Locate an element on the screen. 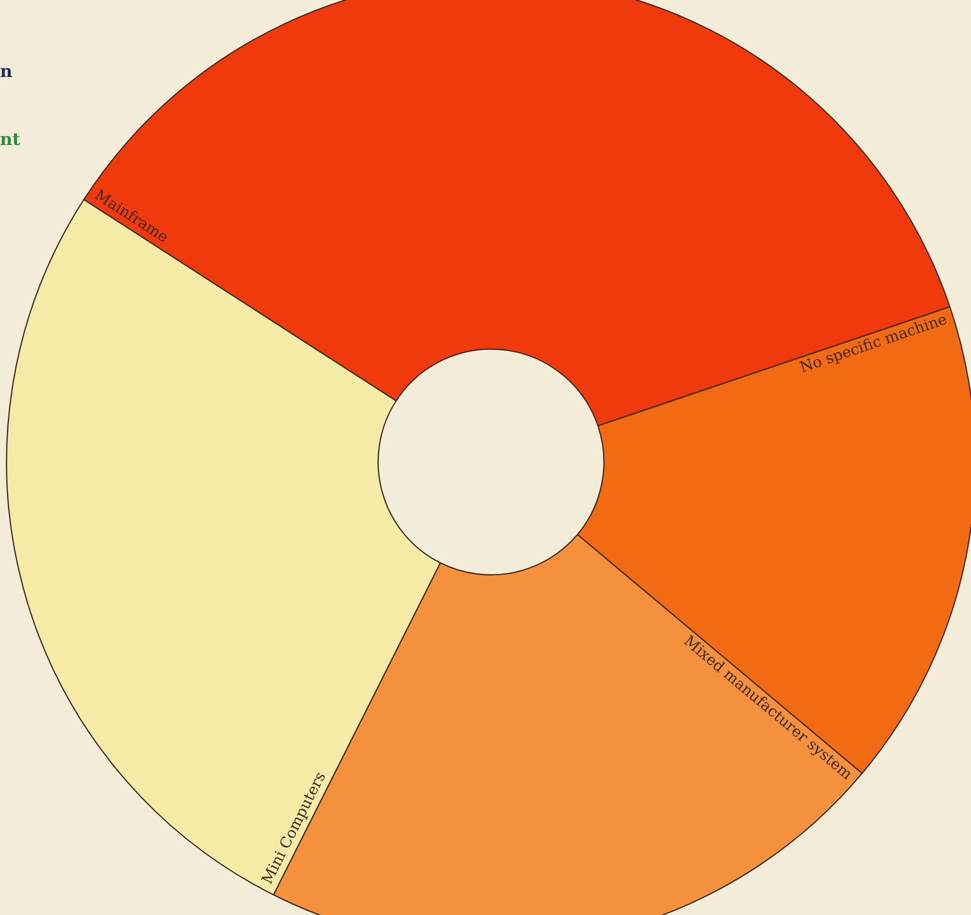  text: nt is located at coordinates (10, 140).